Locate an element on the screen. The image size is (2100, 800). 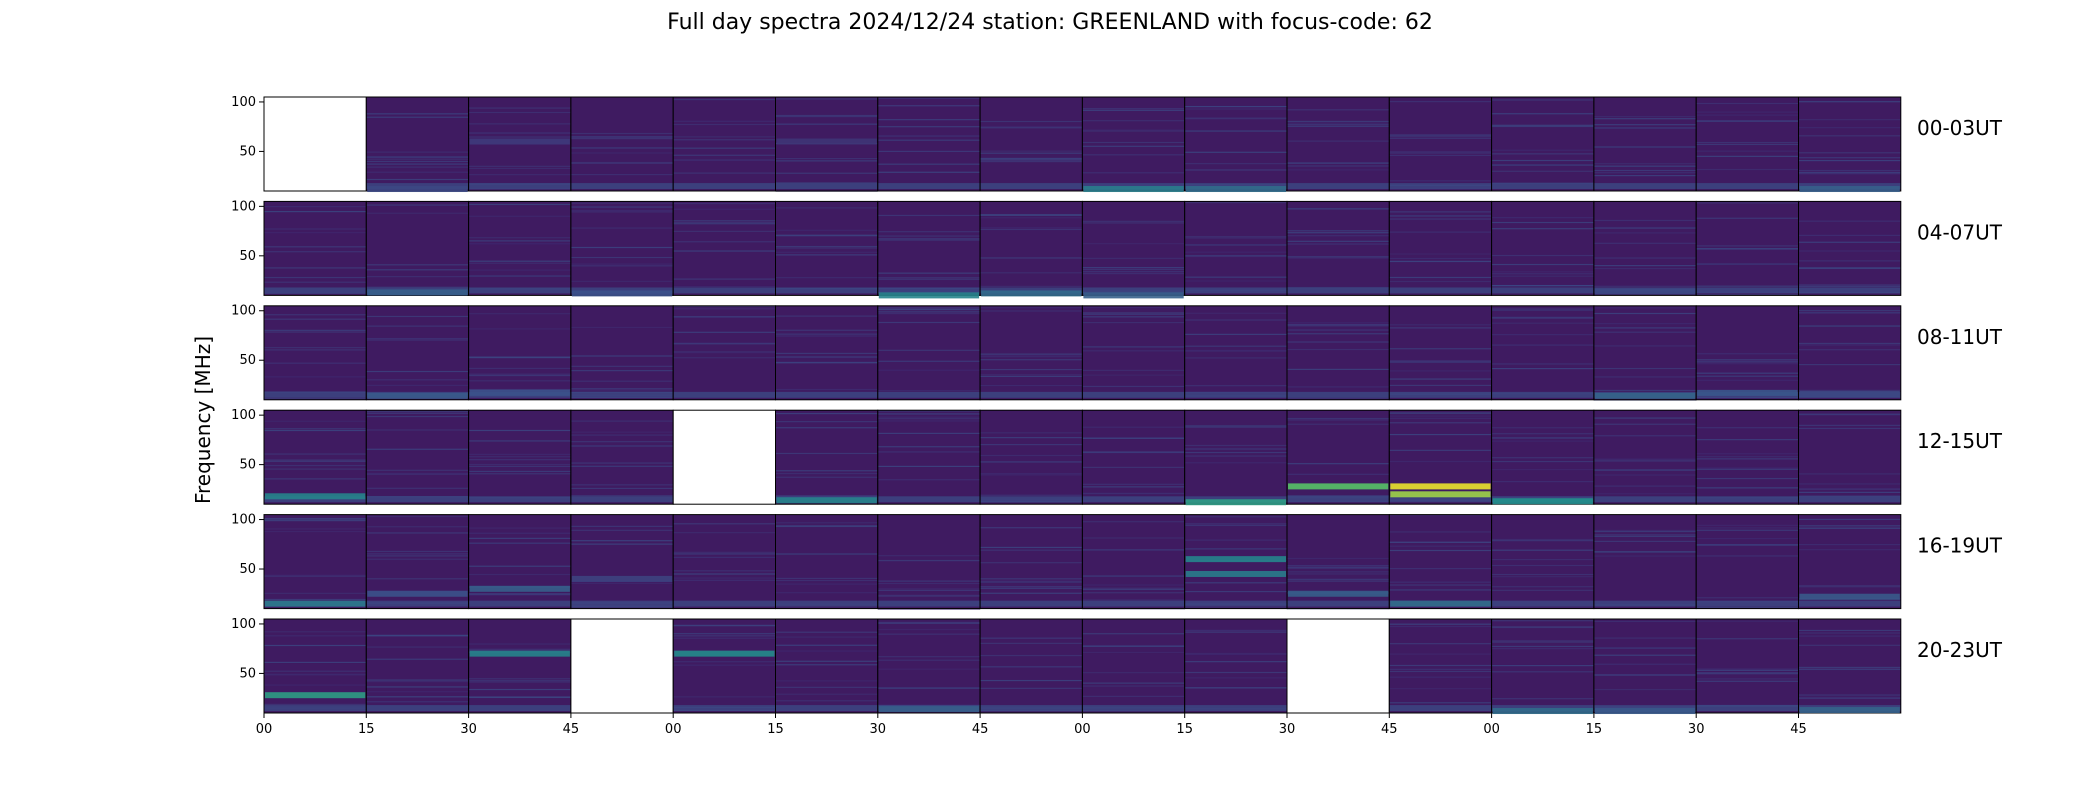
row-label: 12-15UT is located at coordinates (1960, 441).